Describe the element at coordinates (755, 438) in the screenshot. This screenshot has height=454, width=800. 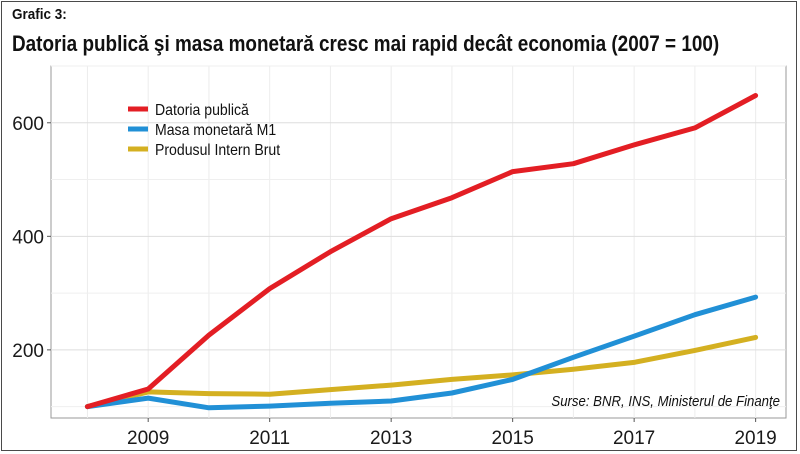
I see `x-tick-label: 2019` at that location.